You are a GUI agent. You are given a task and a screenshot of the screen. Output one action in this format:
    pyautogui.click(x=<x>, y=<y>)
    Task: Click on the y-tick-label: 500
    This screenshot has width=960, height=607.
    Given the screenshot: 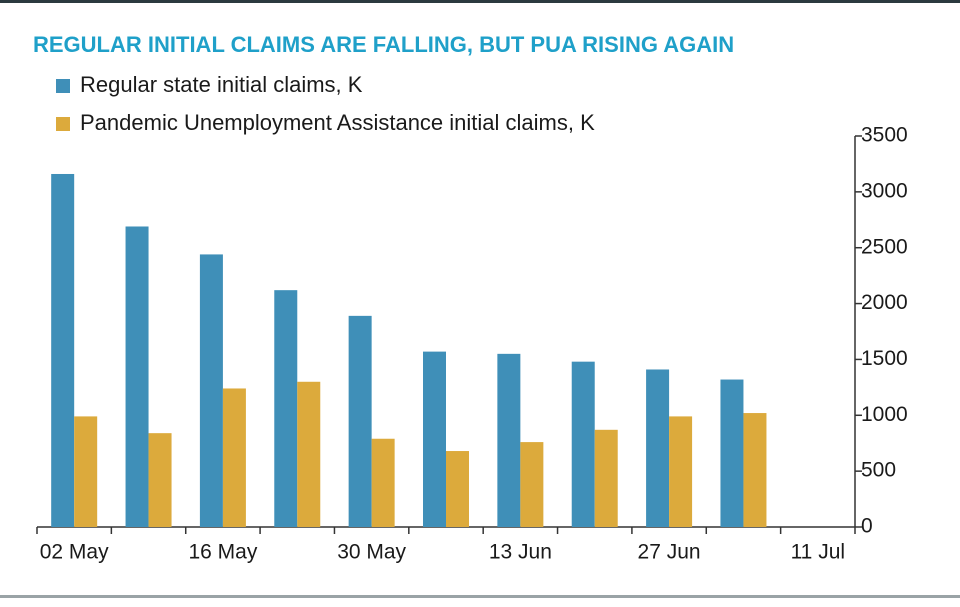 What is the action you would take?
    pyautogui.click(x=878, y=470)
    